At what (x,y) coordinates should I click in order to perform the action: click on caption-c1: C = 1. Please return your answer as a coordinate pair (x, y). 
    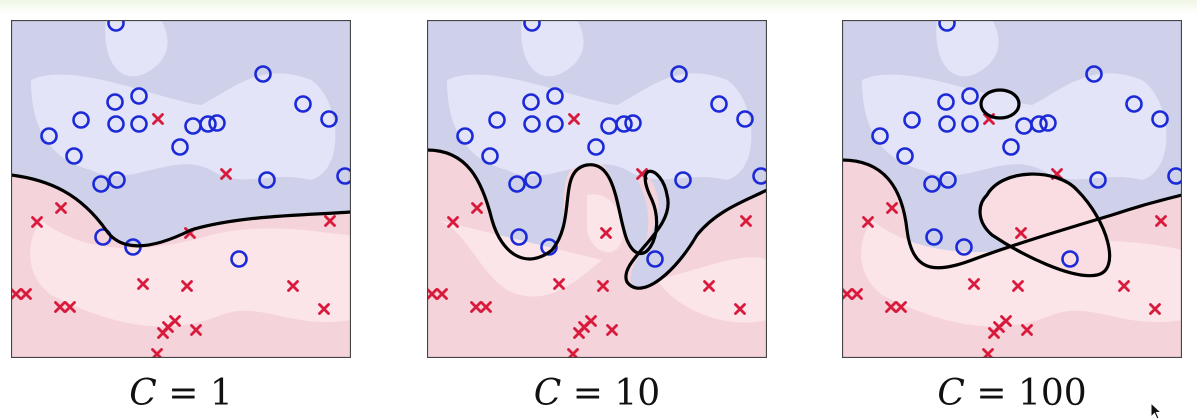
    Looking at the image, I should click on (181, 394).